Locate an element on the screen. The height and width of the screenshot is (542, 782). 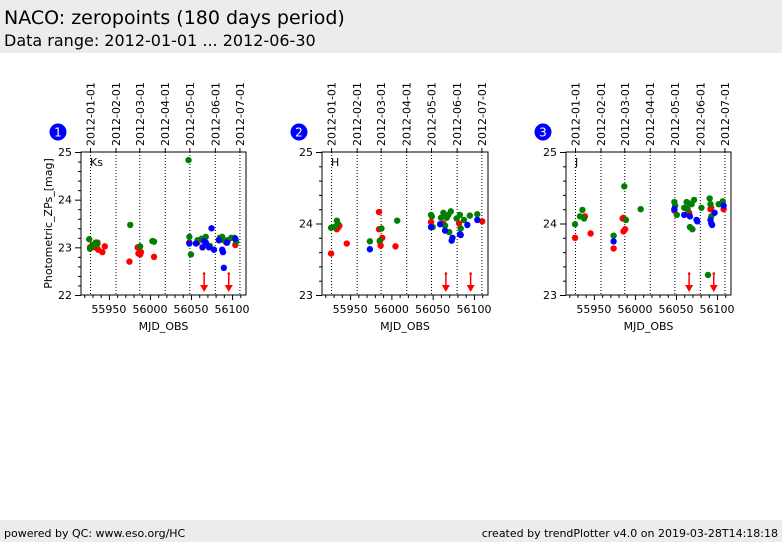
y-tick-label: 25 is located at coordinates (550, 152).